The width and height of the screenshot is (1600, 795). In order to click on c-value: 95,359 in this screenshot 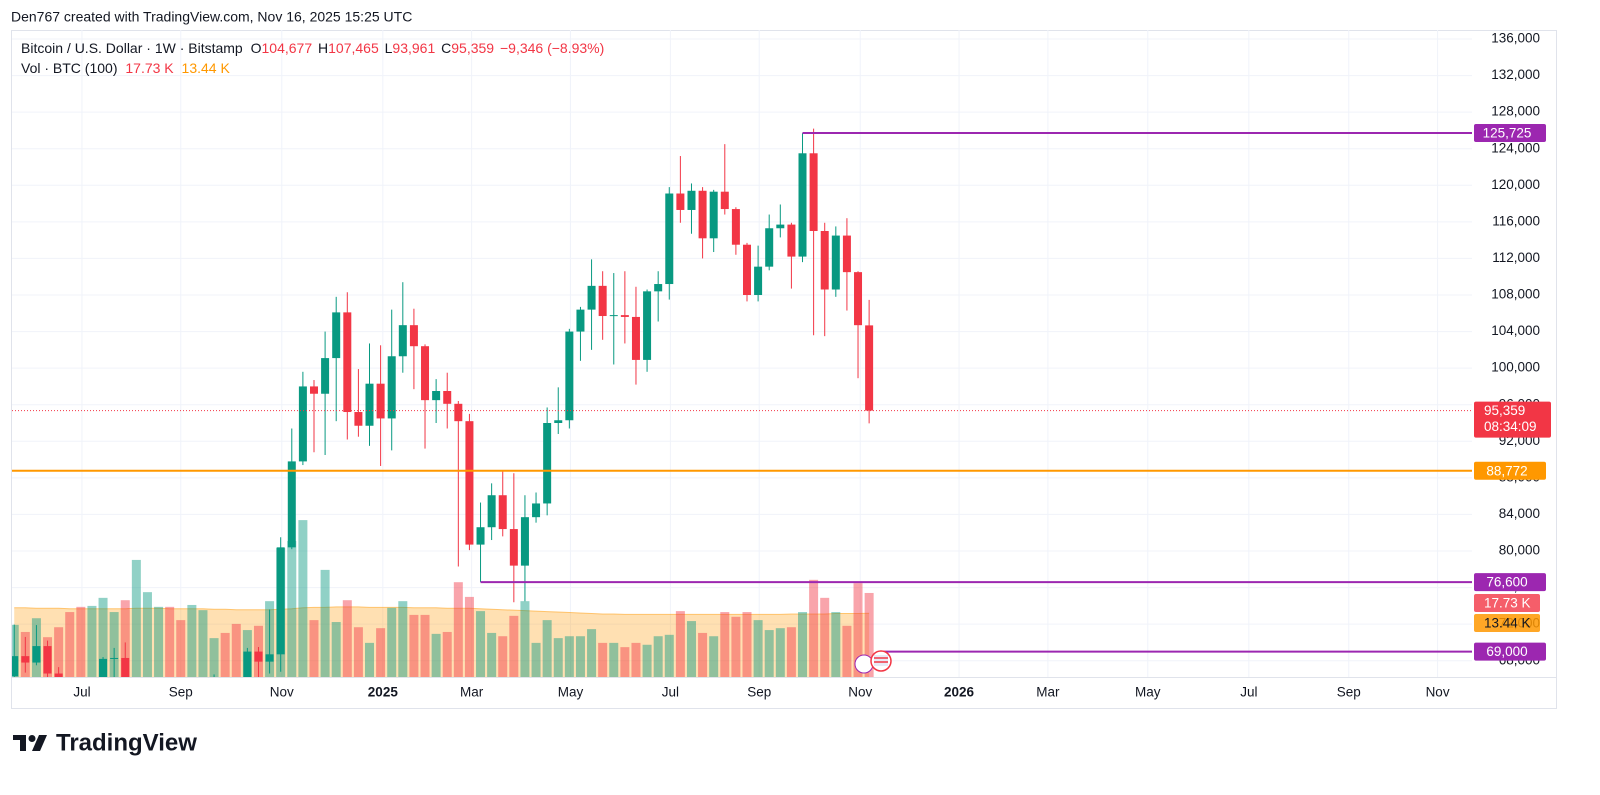, I will do `click(472, 48)`.